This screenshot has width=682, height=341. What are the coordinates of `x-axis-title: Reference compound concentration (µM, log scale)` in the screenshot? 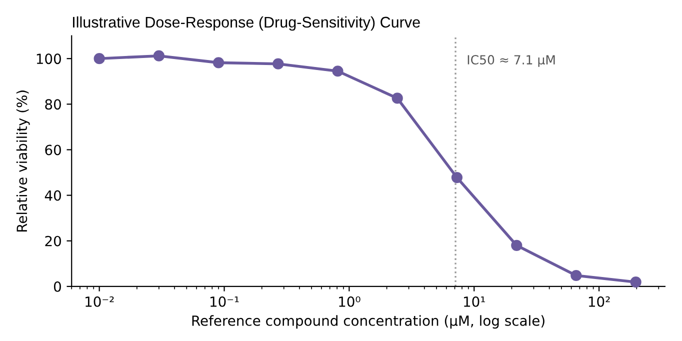 It's located at (368, 322).